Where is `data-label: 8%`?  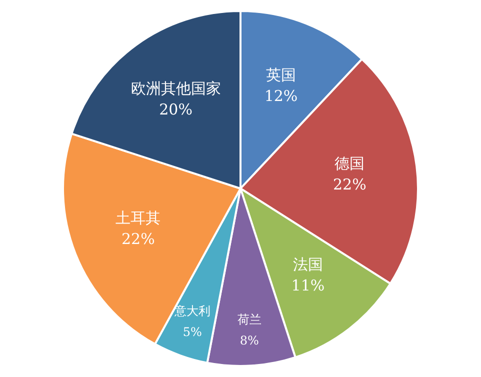
data-label: 8% is located at coordinates (249, 340).